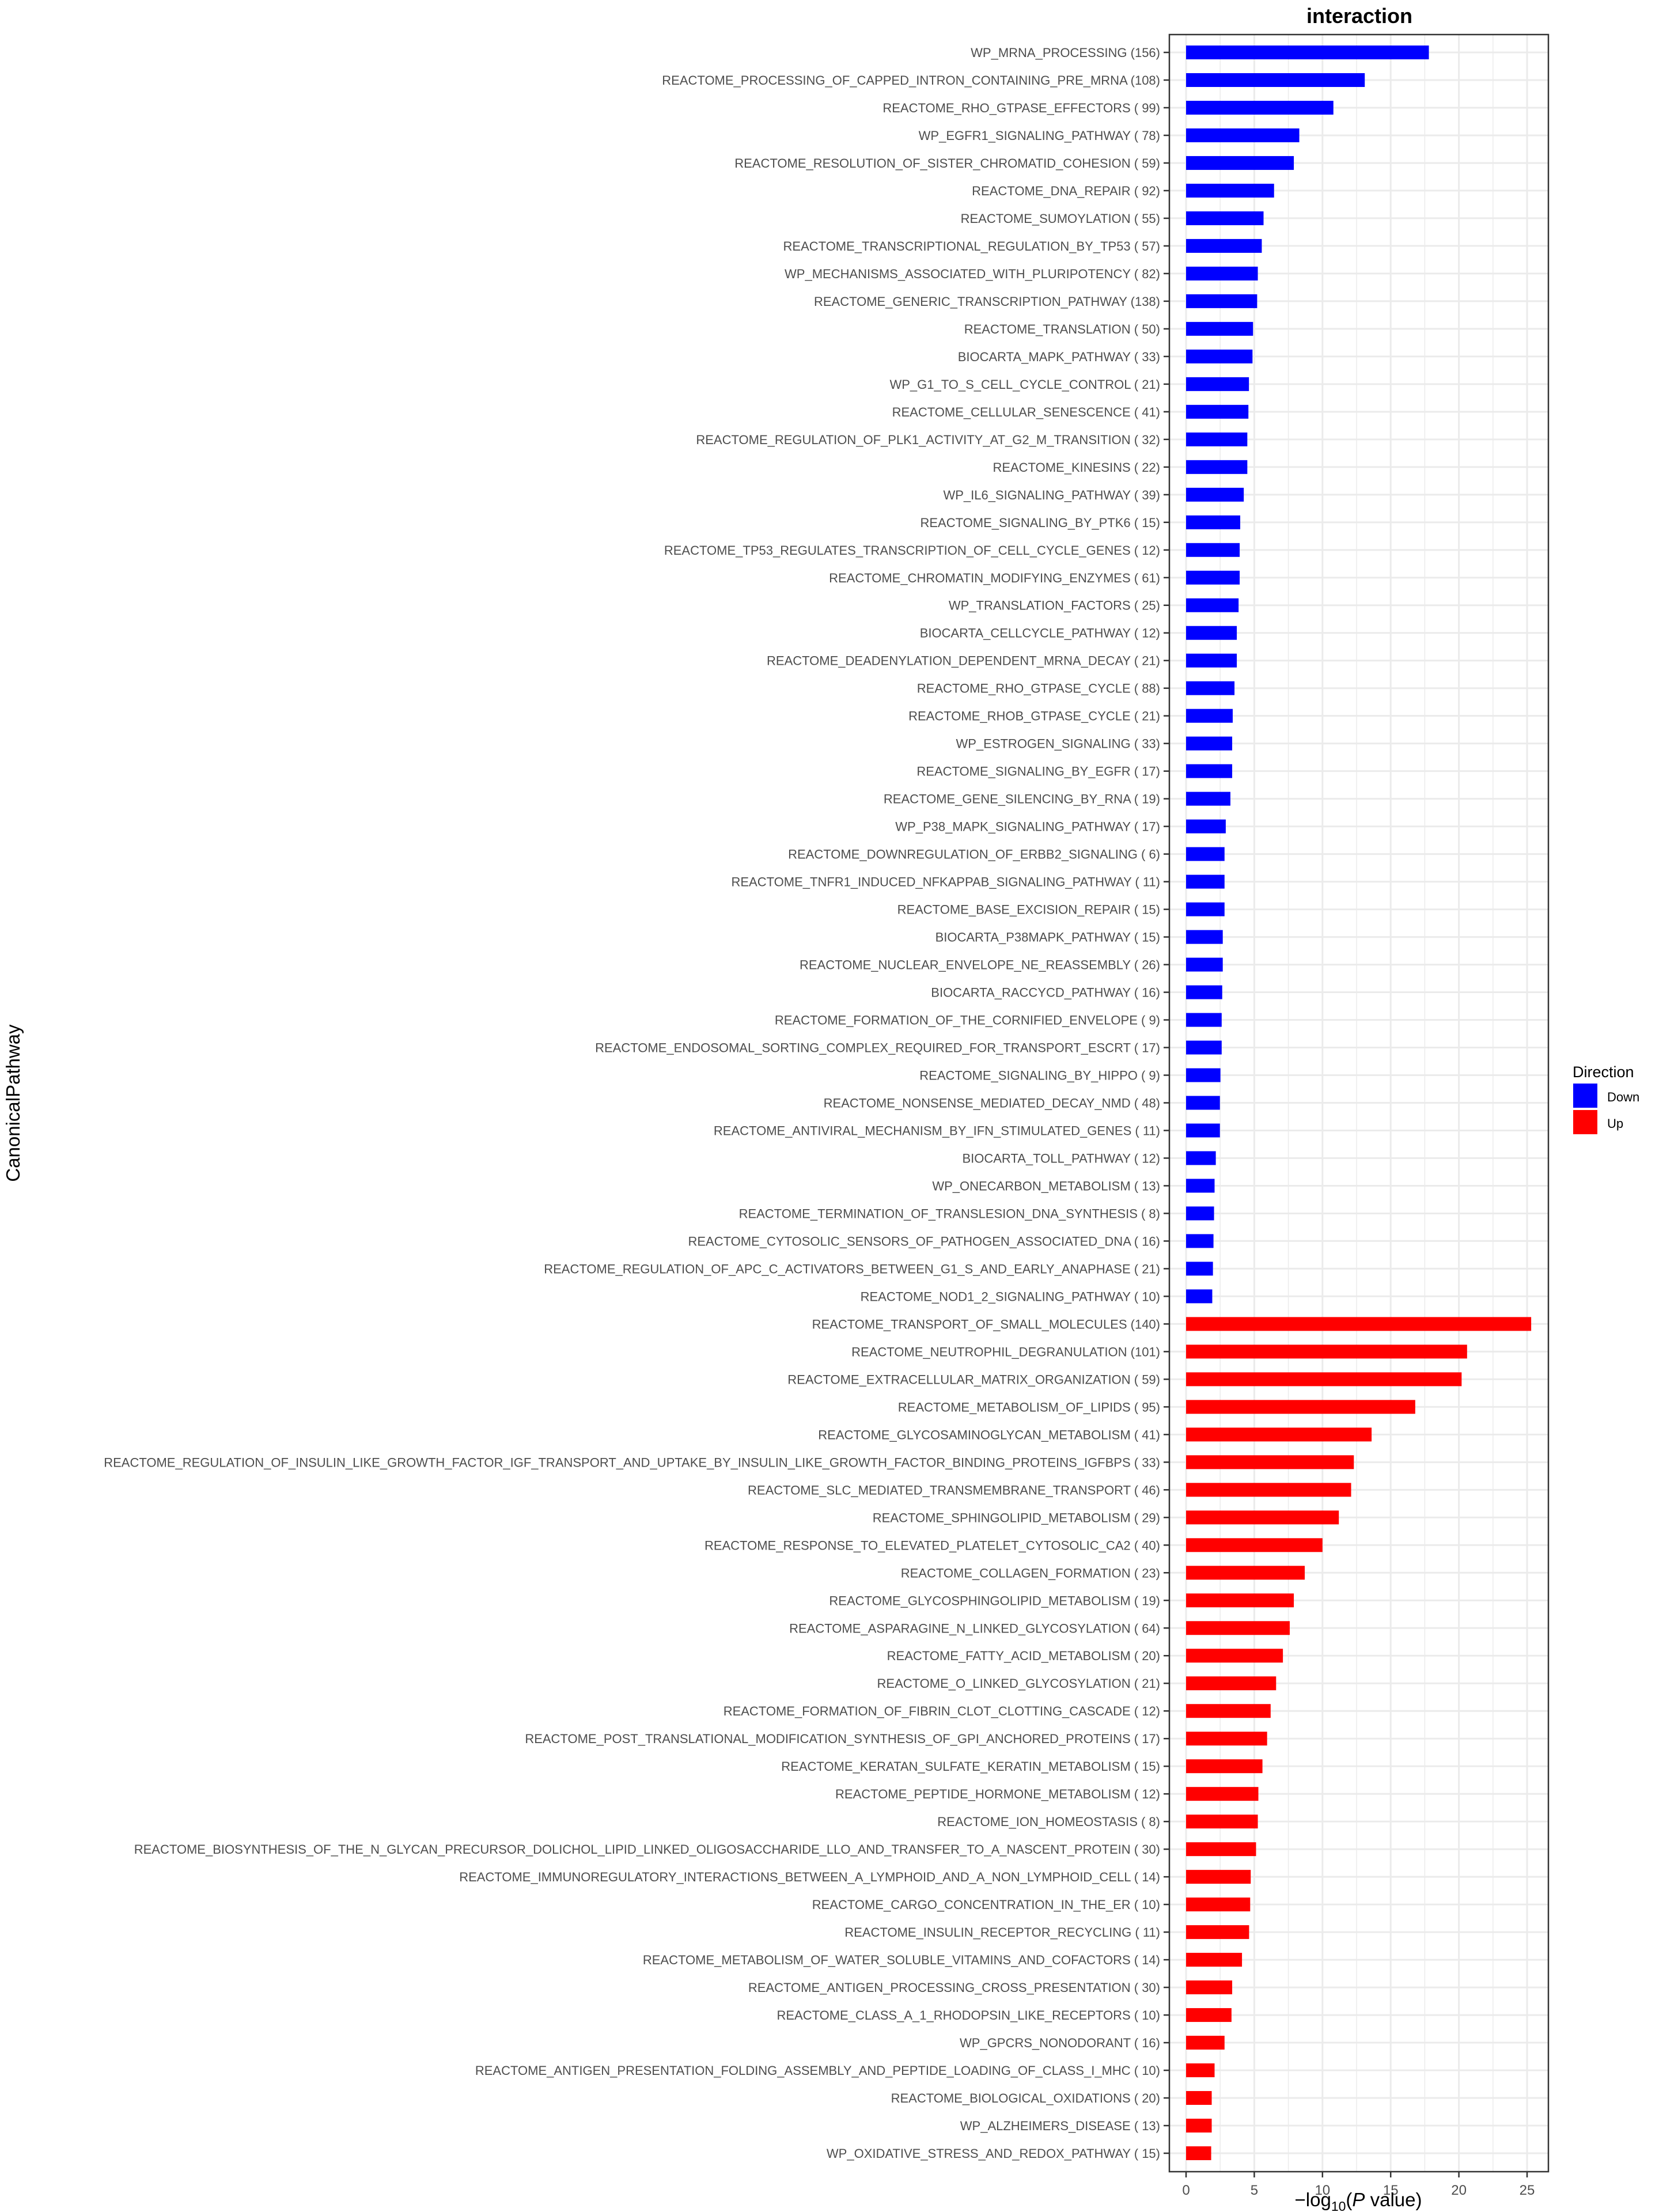 The width and height of the screenshot is (1659, 2212). I want to click on y-tick-label: WP_P38_MAPK_SIGNALING_PATHWAY ( 17), so click(1027, 827).